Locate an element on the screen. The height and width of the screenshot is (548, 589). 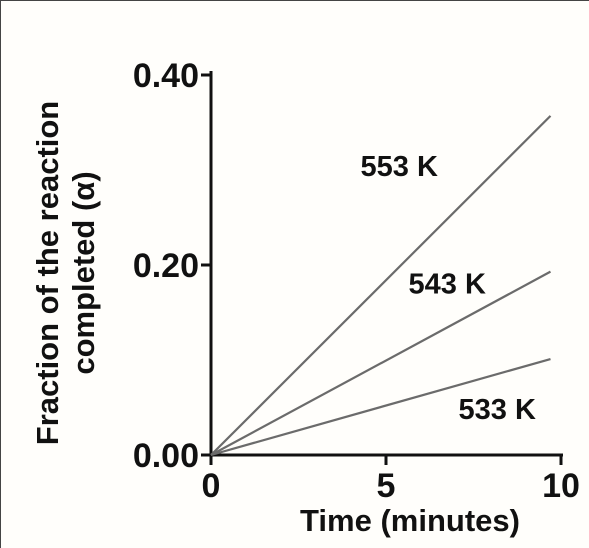
y-axis-title-line-2: completed (α) is located at coordinates (83, 272).